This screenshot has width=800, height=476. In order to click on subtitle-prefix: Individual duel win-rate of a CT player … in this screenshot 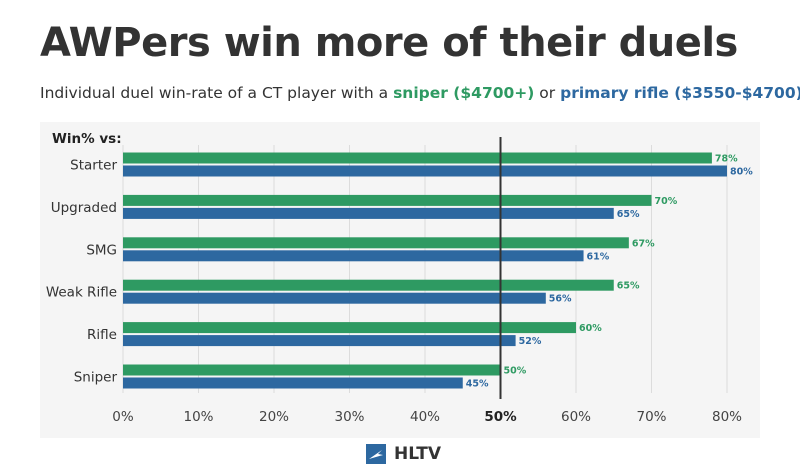, I will do `click(217, 93)`.